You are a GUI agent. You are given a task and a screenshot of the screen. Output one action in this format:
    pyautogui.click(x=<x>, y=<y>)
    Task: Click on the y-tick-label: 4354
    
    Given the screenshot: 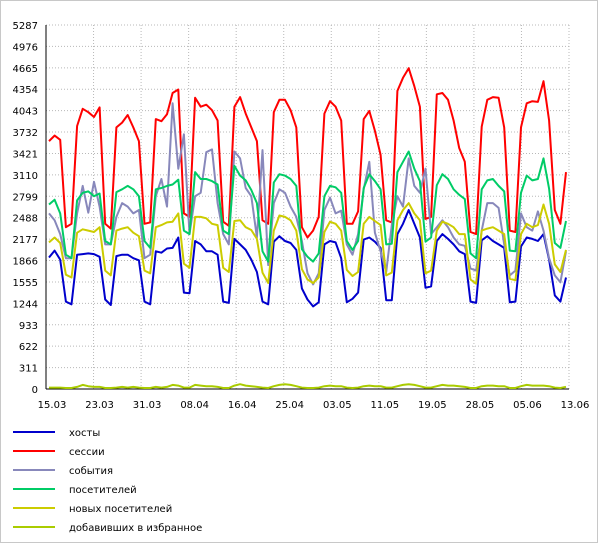 What is the action you would take?
    pyautogui.click(x=25, y=90)
    